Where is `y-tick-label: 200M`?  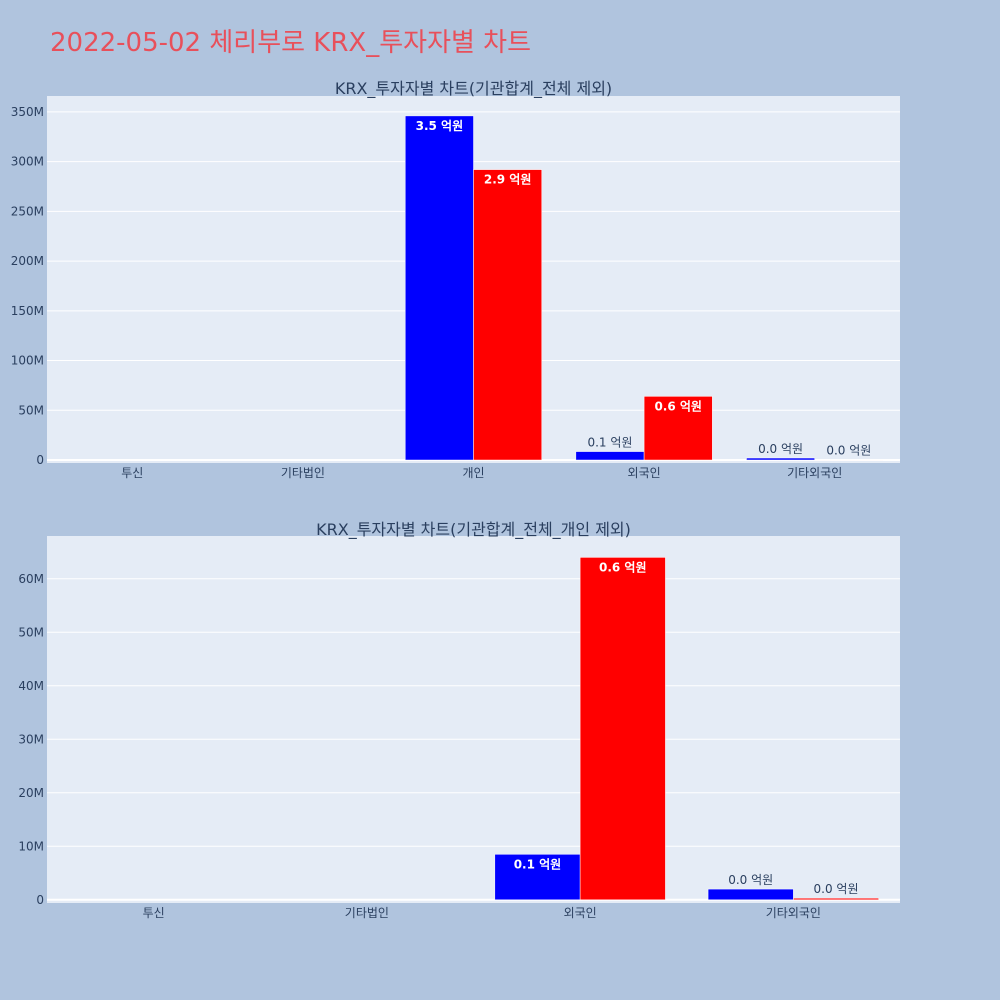
y-tick-label: 200M is located at coordinates (27, 261).